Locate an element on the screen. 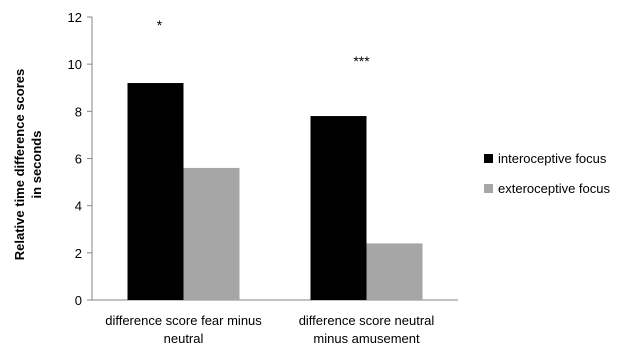 The width and height of the screenshot is (626, 346). y-tick-label: 8 is located at coordinates (78, 111).